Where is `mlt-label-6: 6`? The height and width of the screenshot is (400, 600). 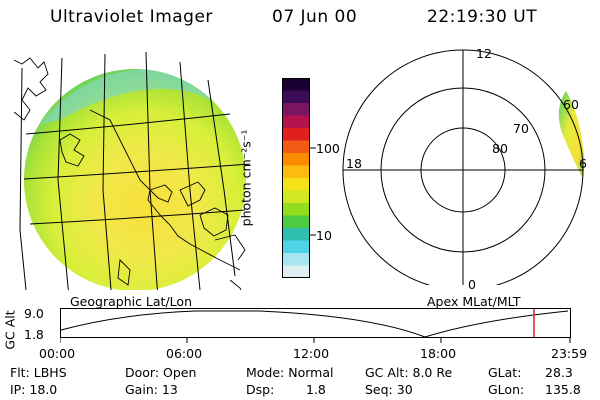 mlt-label-6: 6 is located at coordinates (583, 163).